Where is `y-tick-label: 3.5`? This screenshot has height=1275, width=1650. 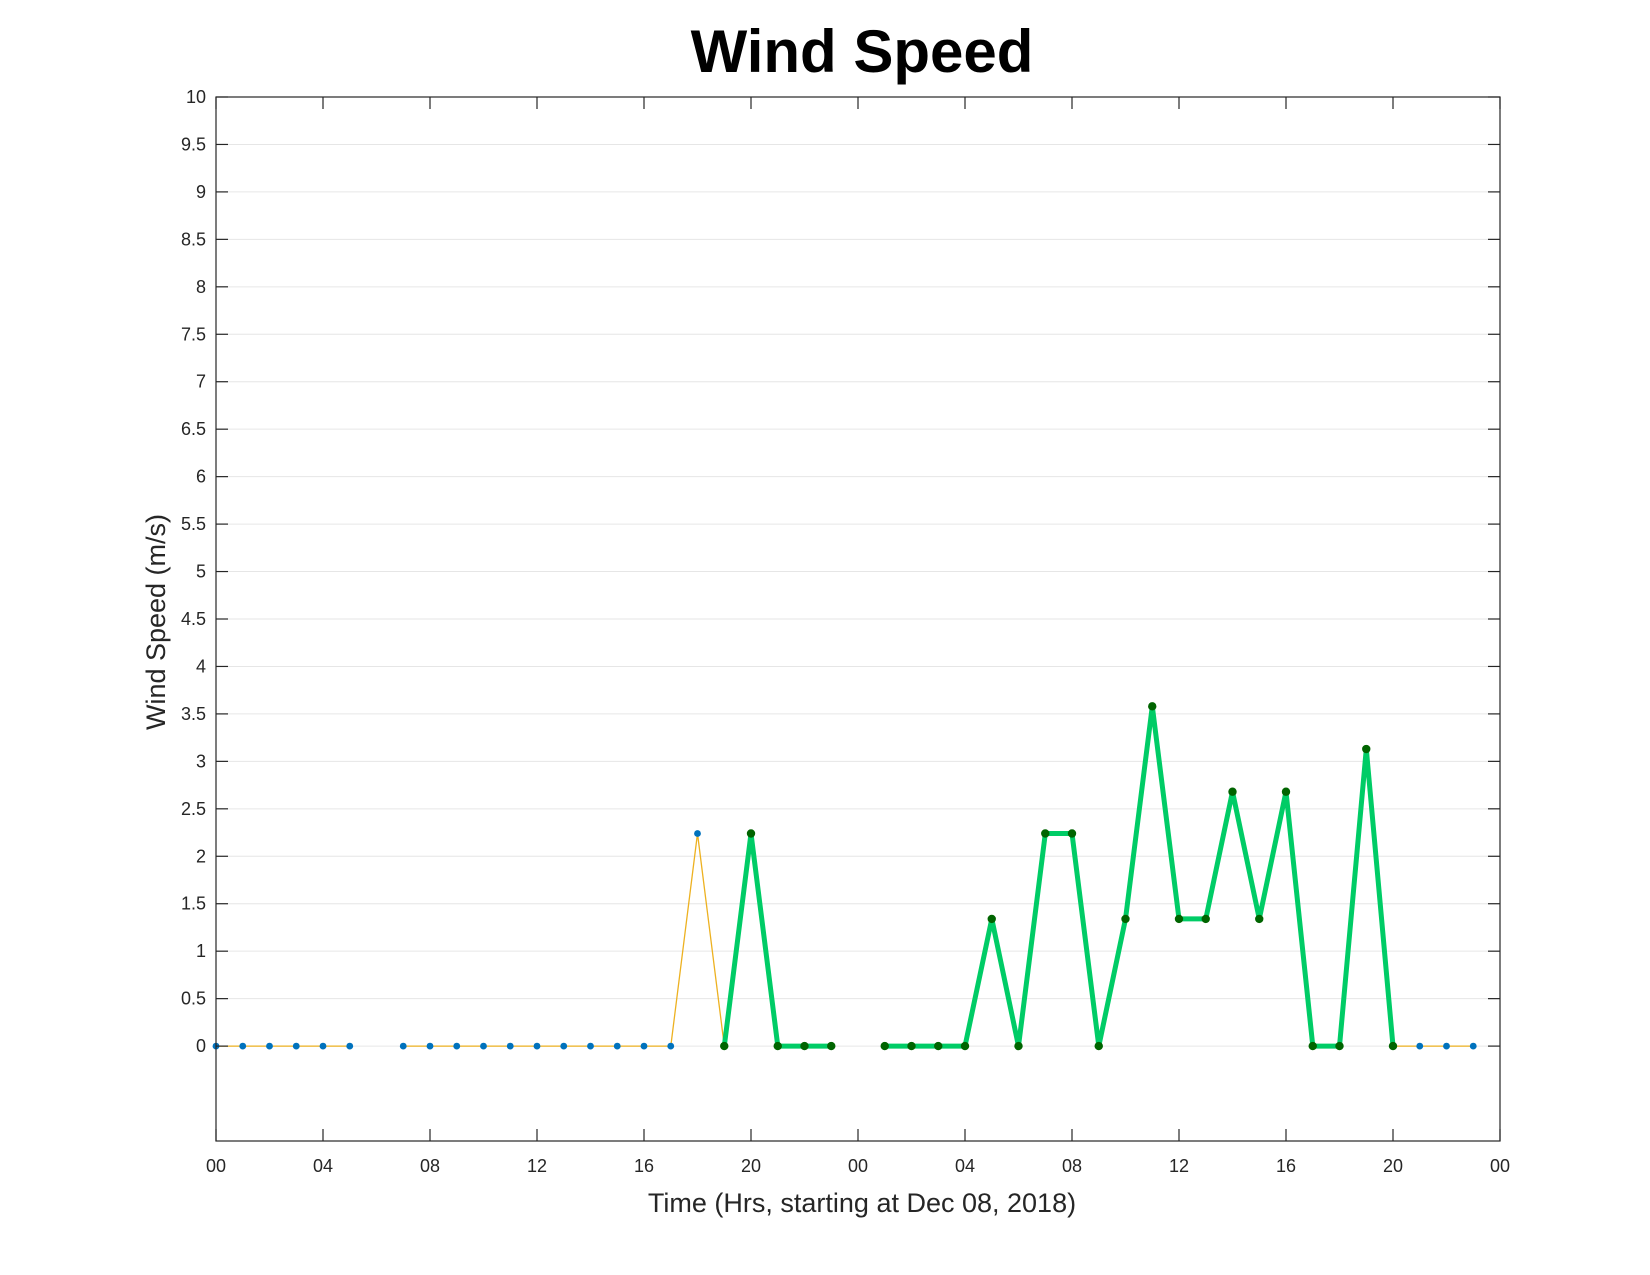
y-tick-label: 3.5 is located at coordinates (193, 714).